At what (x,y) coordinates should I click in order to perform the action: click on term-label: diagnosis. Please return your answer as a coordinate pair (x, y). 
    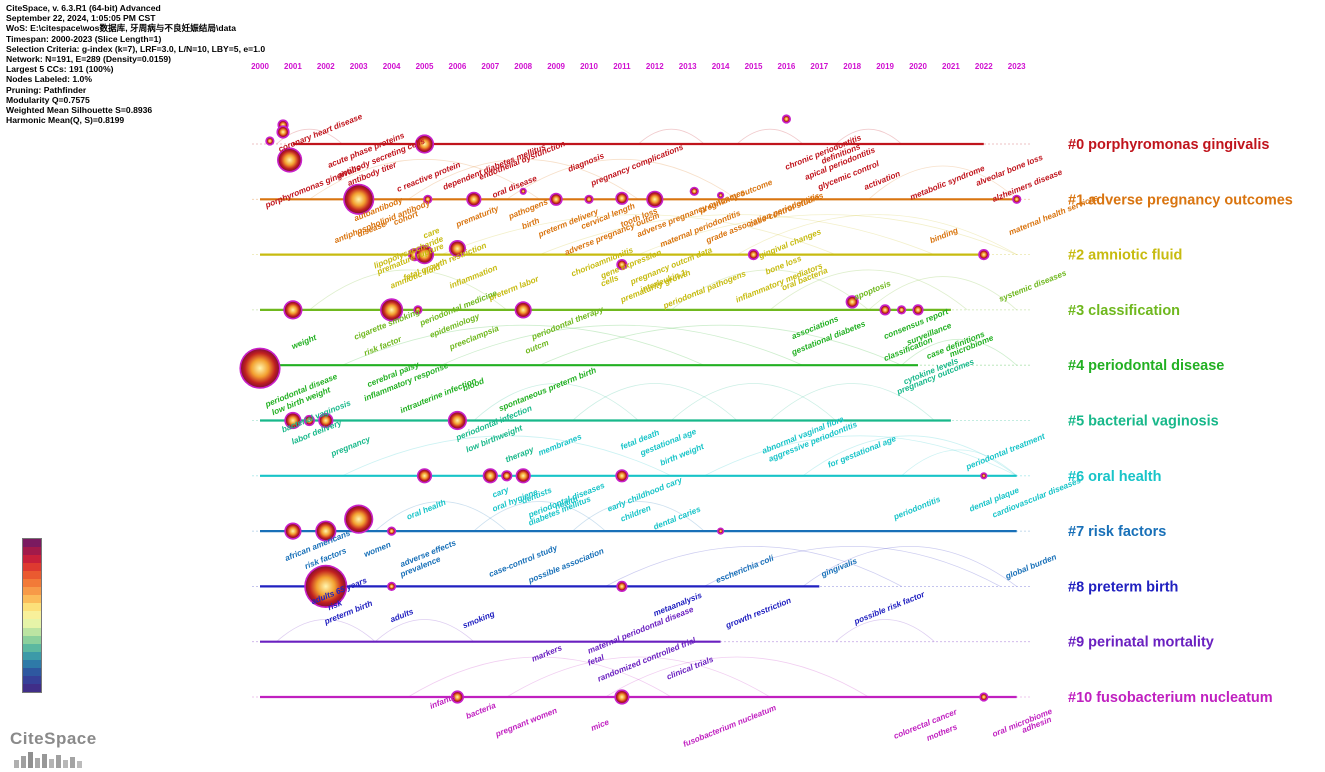
    Looking at the image, I should click on (586, 162).